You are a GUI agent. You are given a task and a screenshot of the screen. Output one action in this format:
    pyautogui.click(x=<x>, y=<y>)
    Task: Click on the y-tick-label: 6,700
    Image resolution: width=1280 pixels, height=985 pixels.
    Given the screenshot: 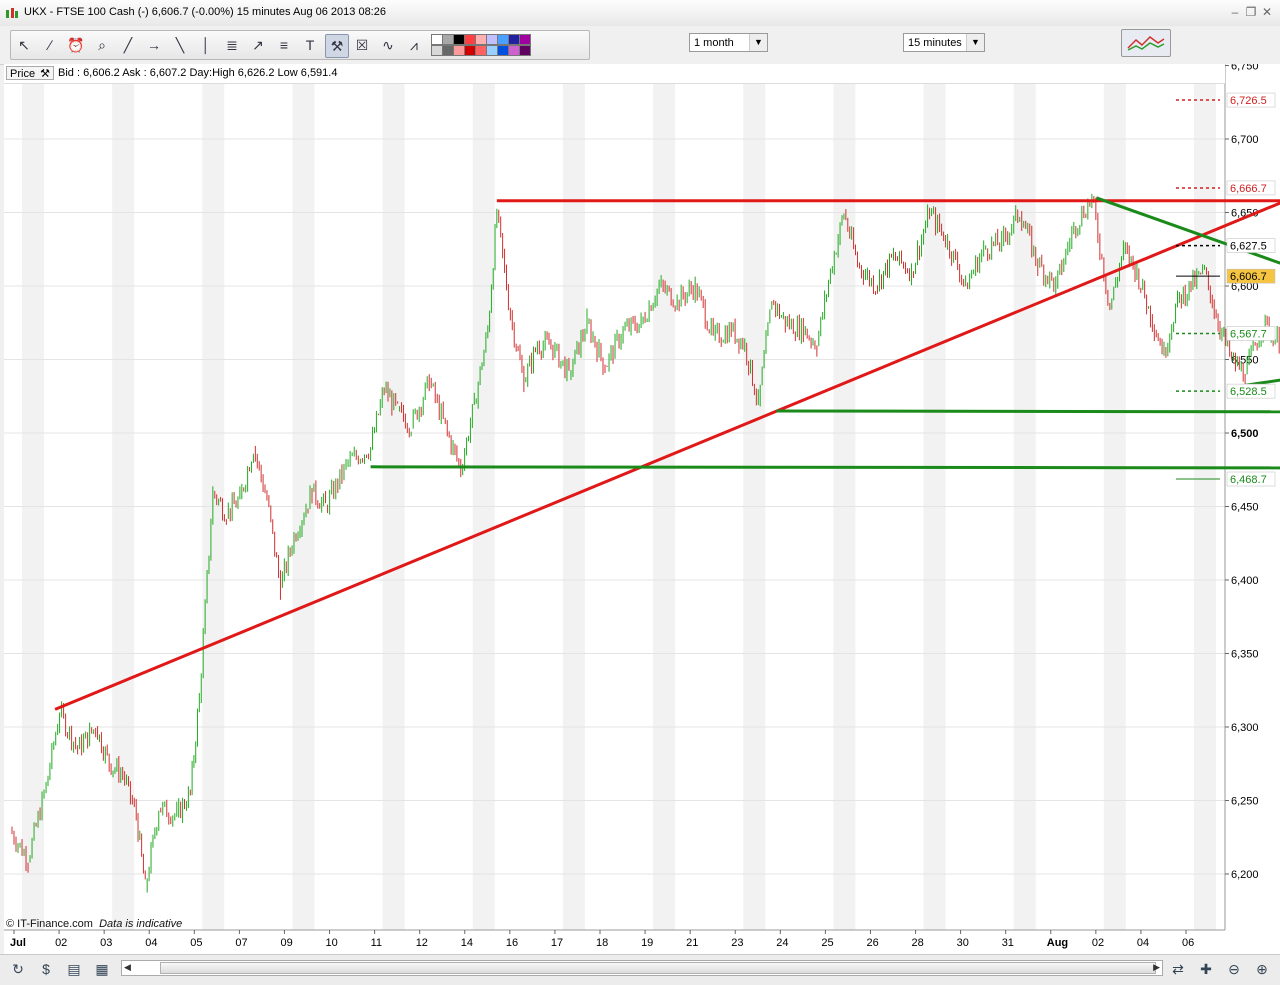 What is the action you would take?
    pyautogui.click(x=1245, y=140)
    